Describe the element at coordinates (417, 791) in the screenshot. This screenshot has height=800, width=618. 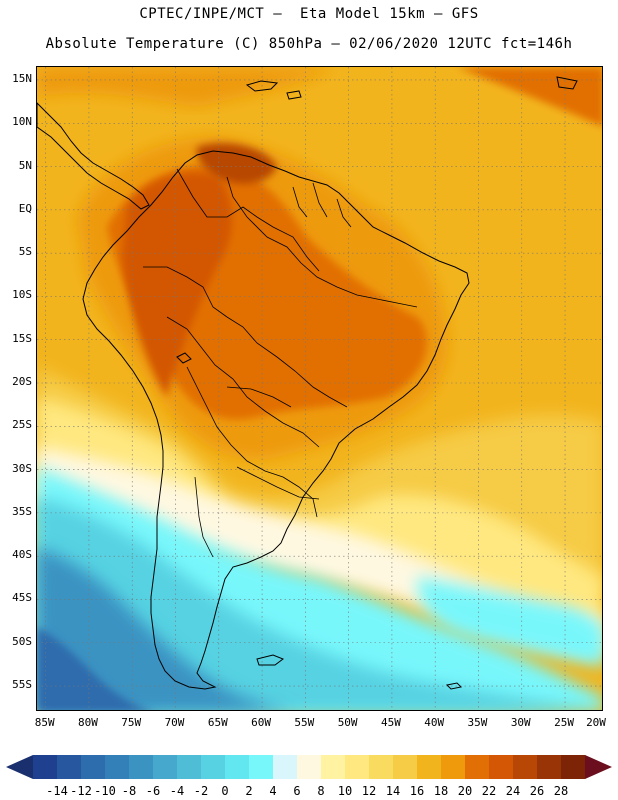
I see `colorbar-tick-label: 16` at that location.